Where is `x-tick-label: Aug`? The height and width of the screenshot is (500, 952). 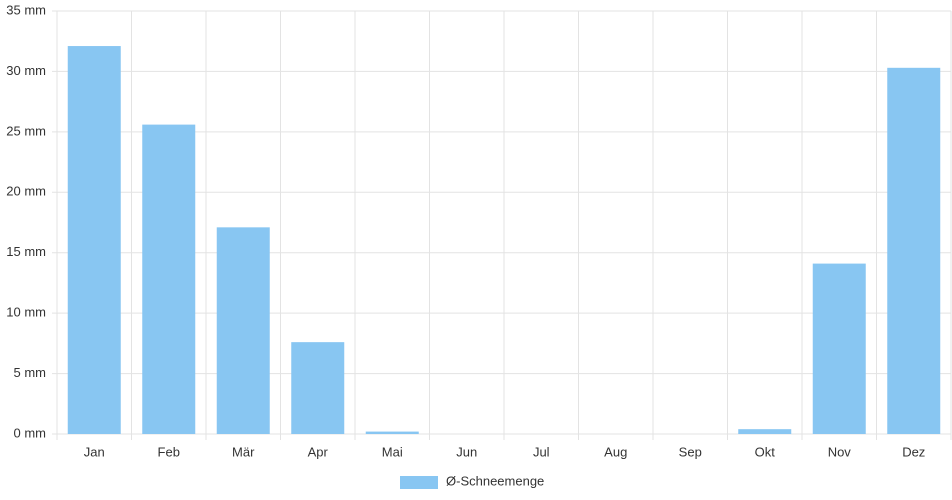
x-tick-label: Aug is located at coordinates (615, 451).